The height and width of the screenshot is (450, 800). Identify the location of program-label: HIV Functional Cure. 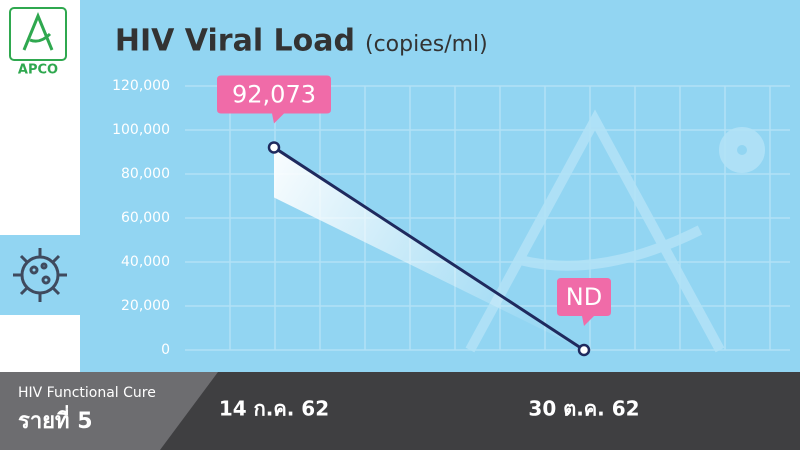
(87, 393).